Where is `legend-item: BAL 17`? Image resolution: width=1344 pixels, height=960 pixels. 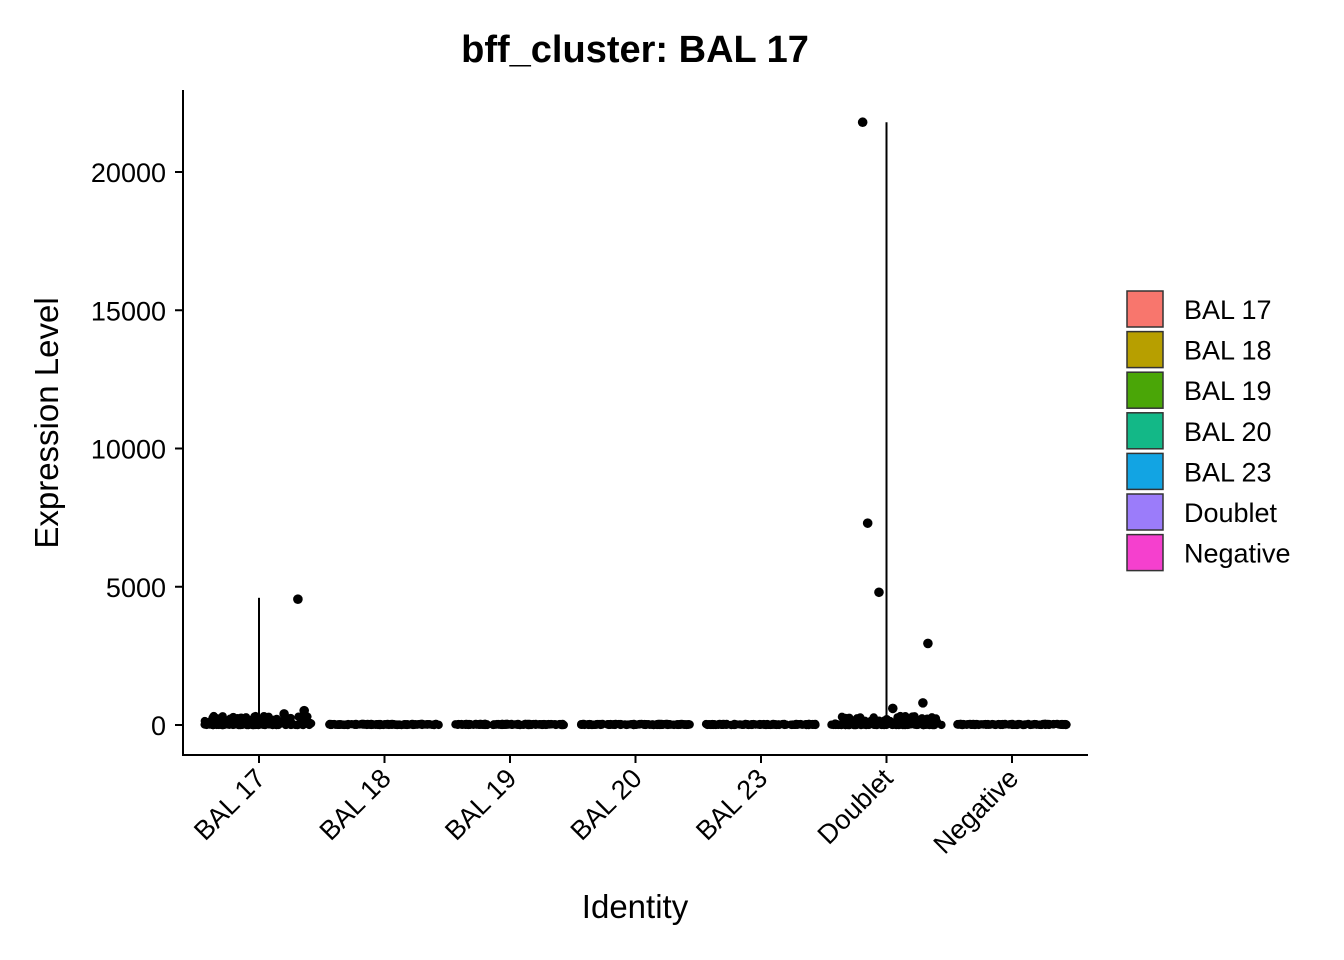
legend-item: BAL 17 is located at coordinates (1199, 309).